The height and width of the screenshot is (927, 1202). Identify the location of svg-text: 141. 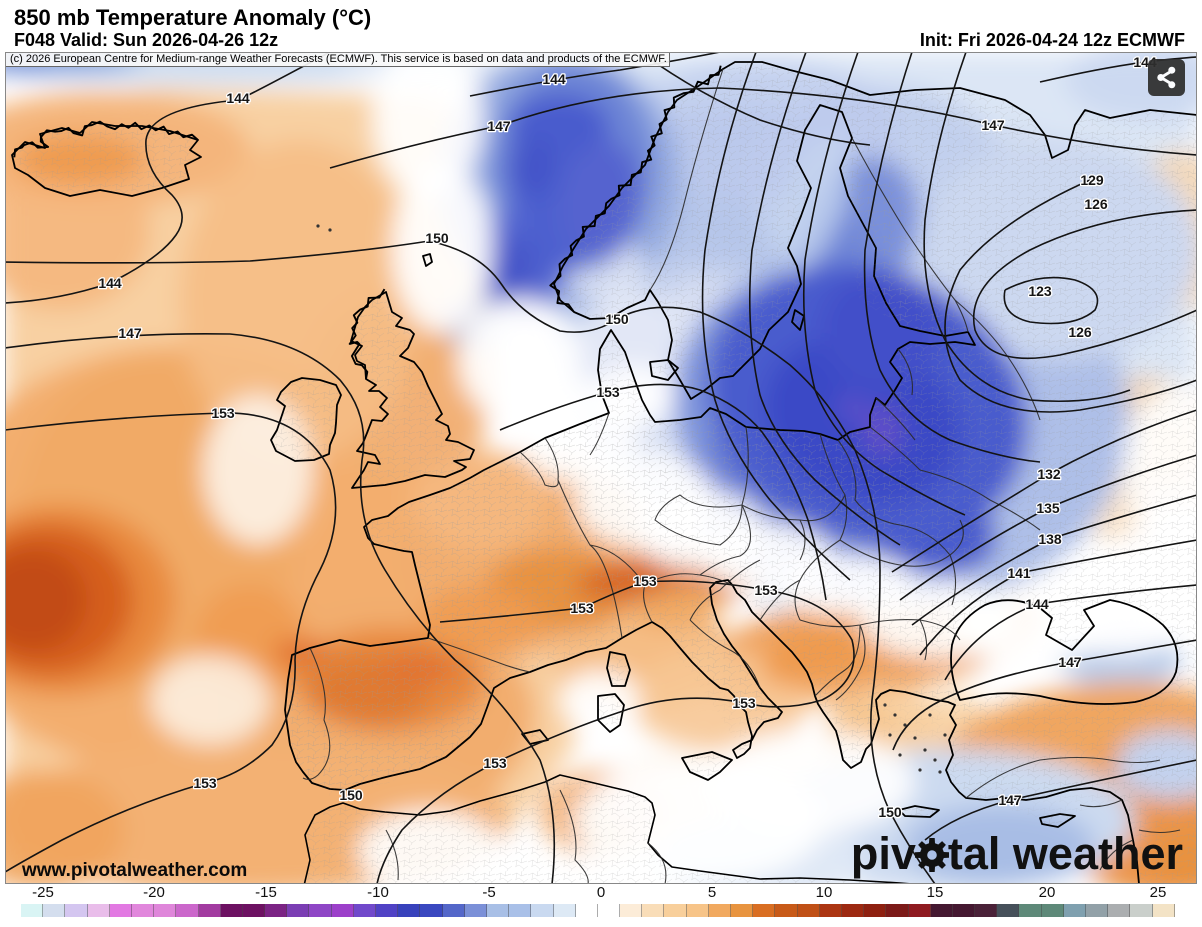
(1019, 573).